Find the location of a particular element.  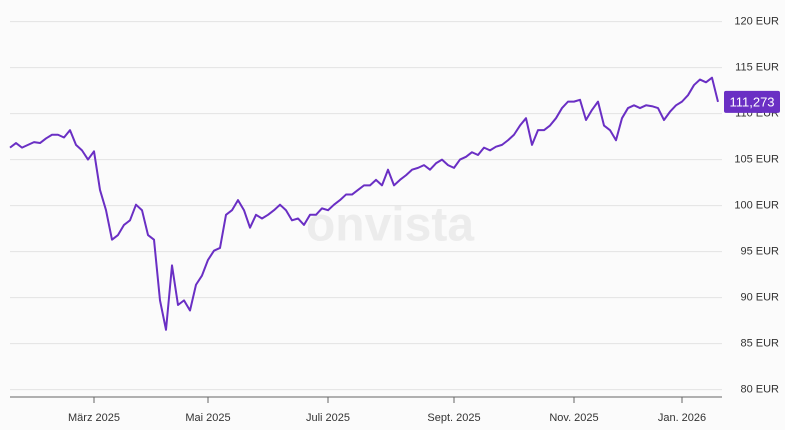

x-tick-label: Jan. 2026 is located at coordinates (682, 418).